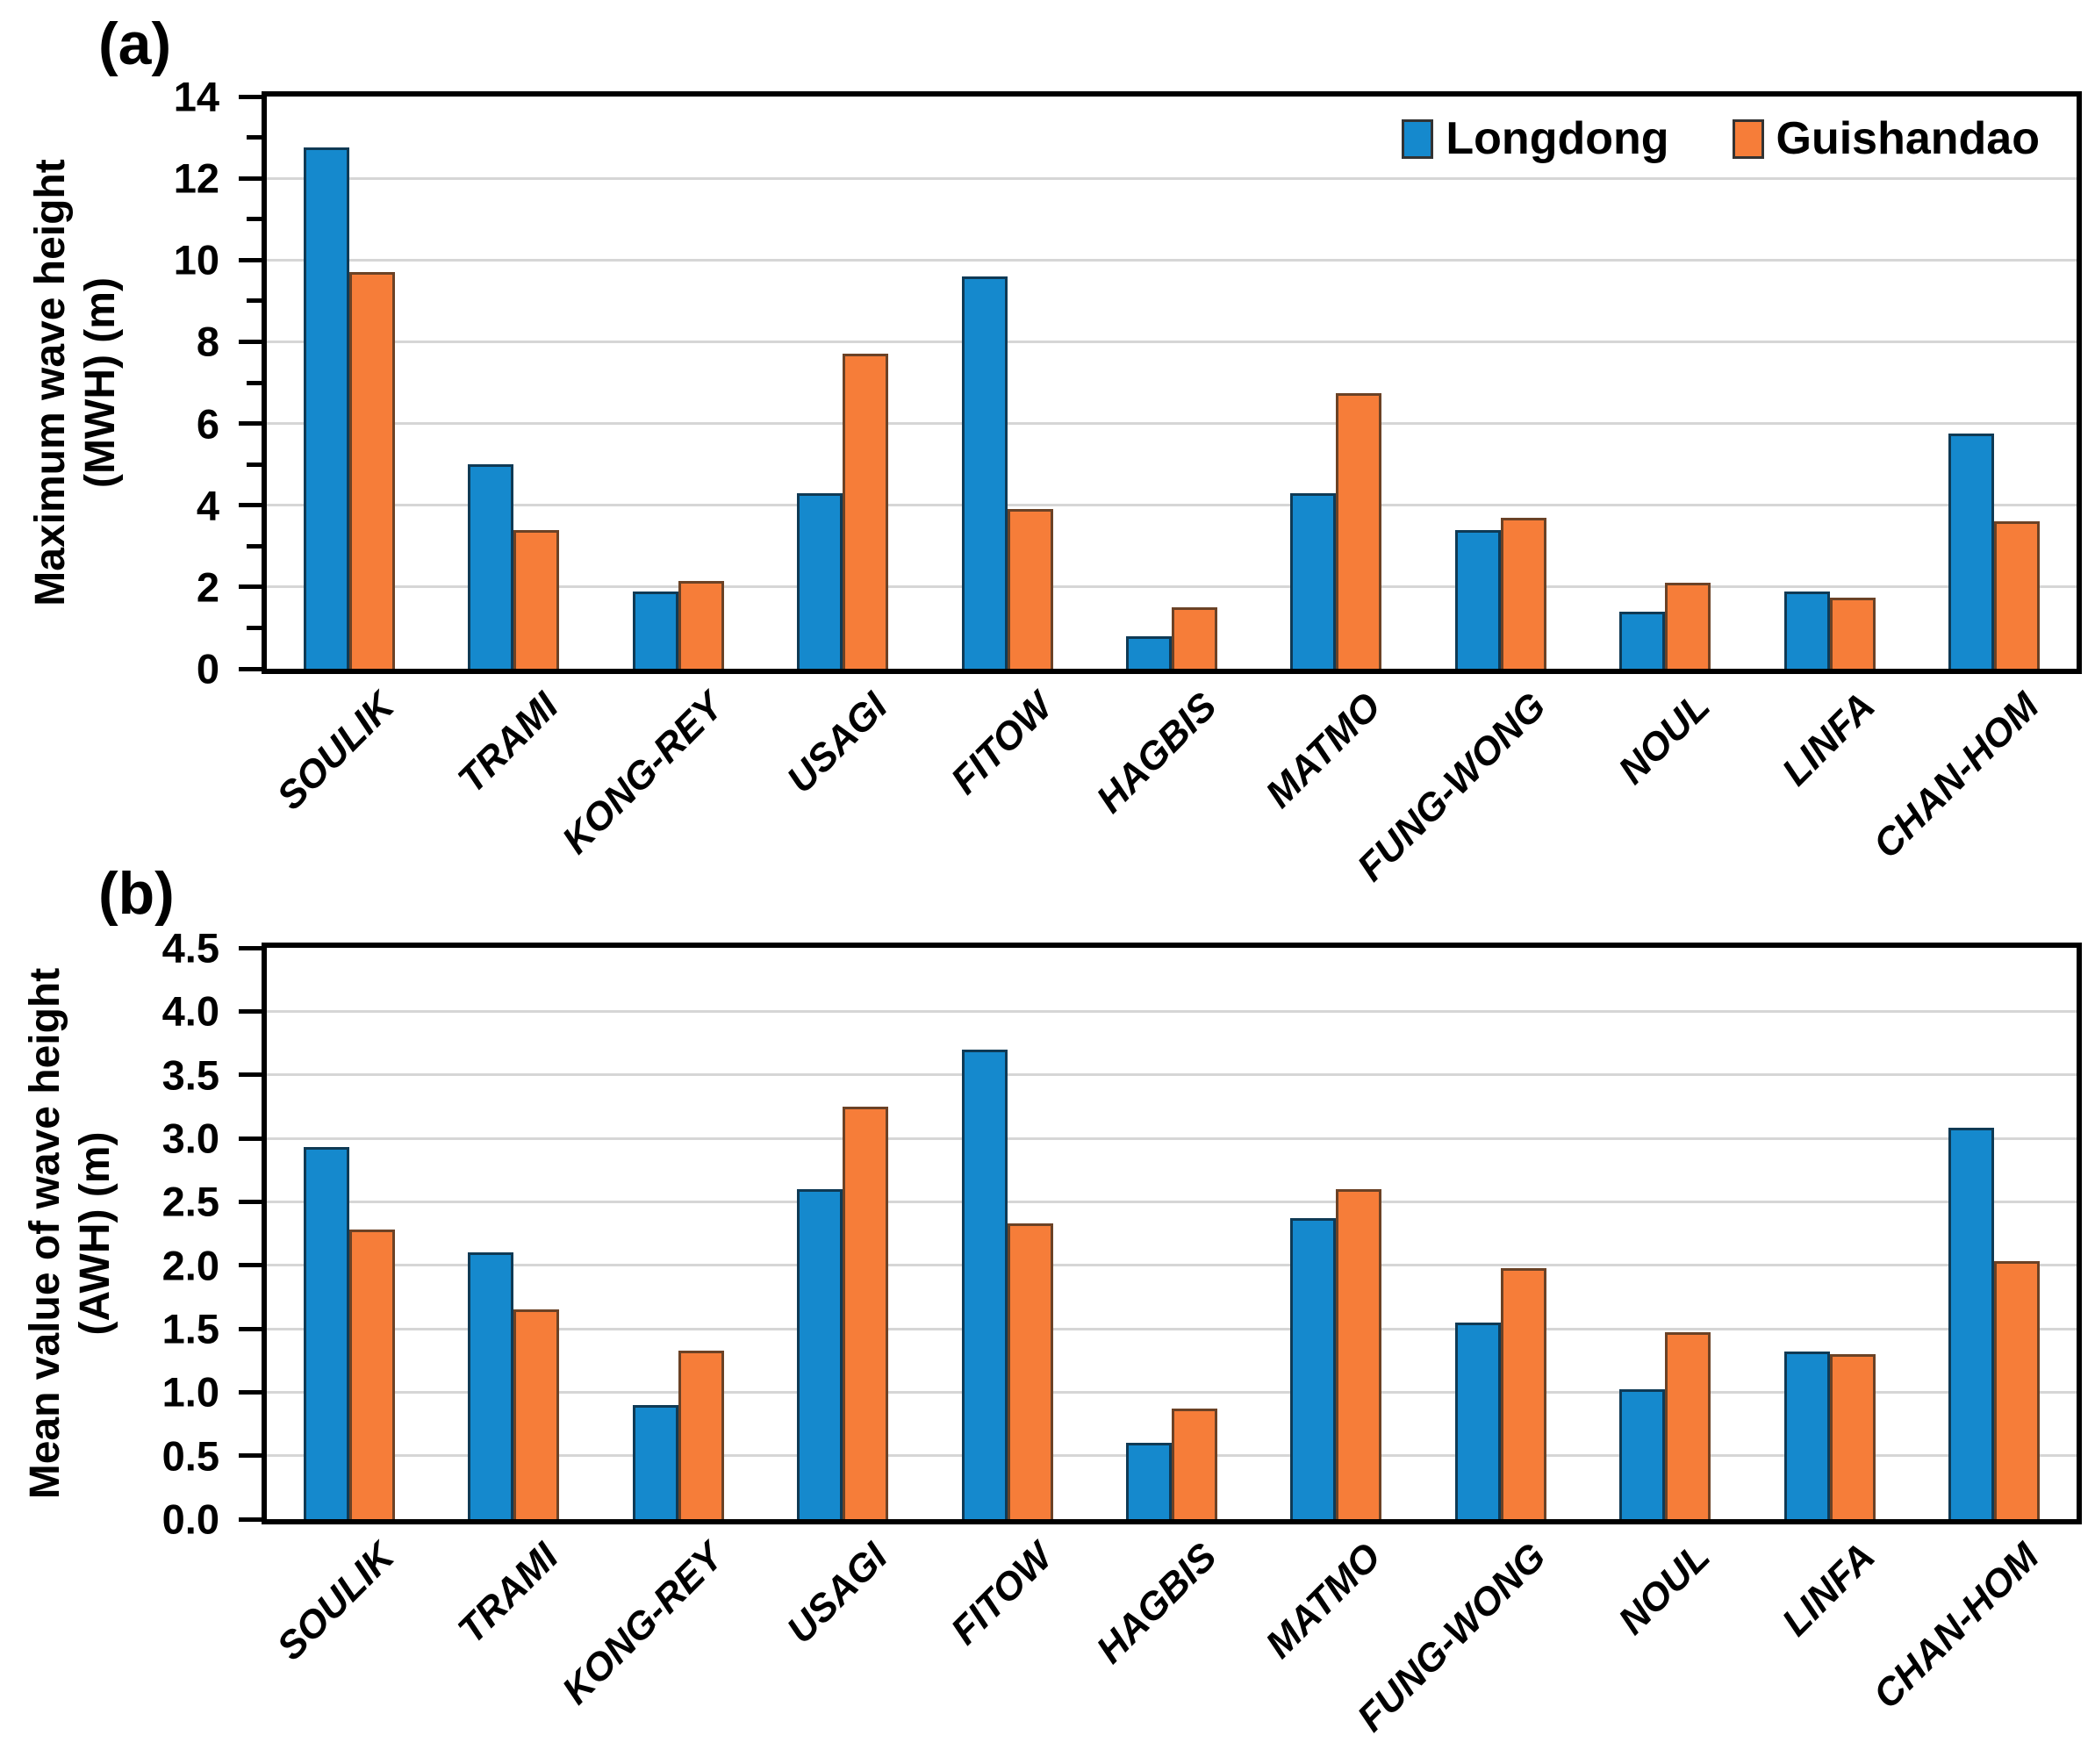 This screenshot has width=2095, height=1764. What do you see at coordinates (1721, 138) in the screenshot?
I see `legend: Longdong Guishandao` at bounding box center [1721, 138].